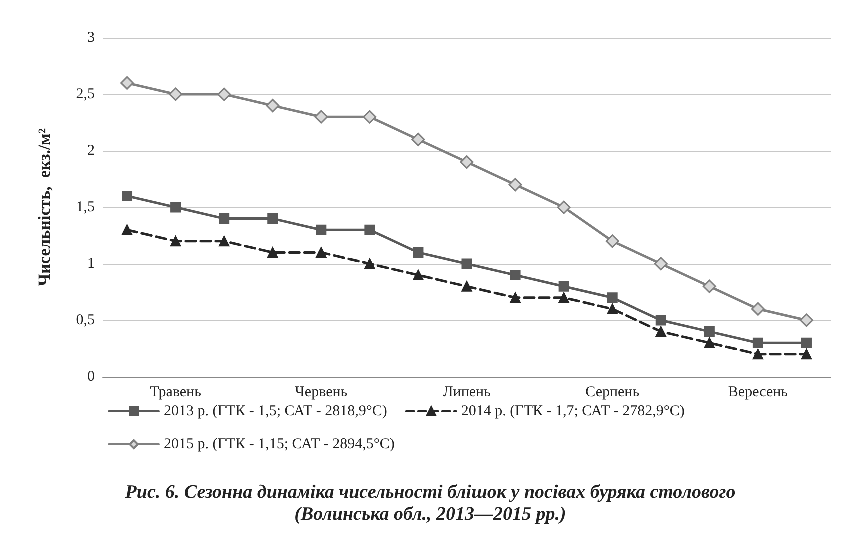 The image size is (861, 550). What do you see at coordinates (613, 392) in the screenshot?
I see `x-tick-label: Серпень` at bounding box center [613, 392].